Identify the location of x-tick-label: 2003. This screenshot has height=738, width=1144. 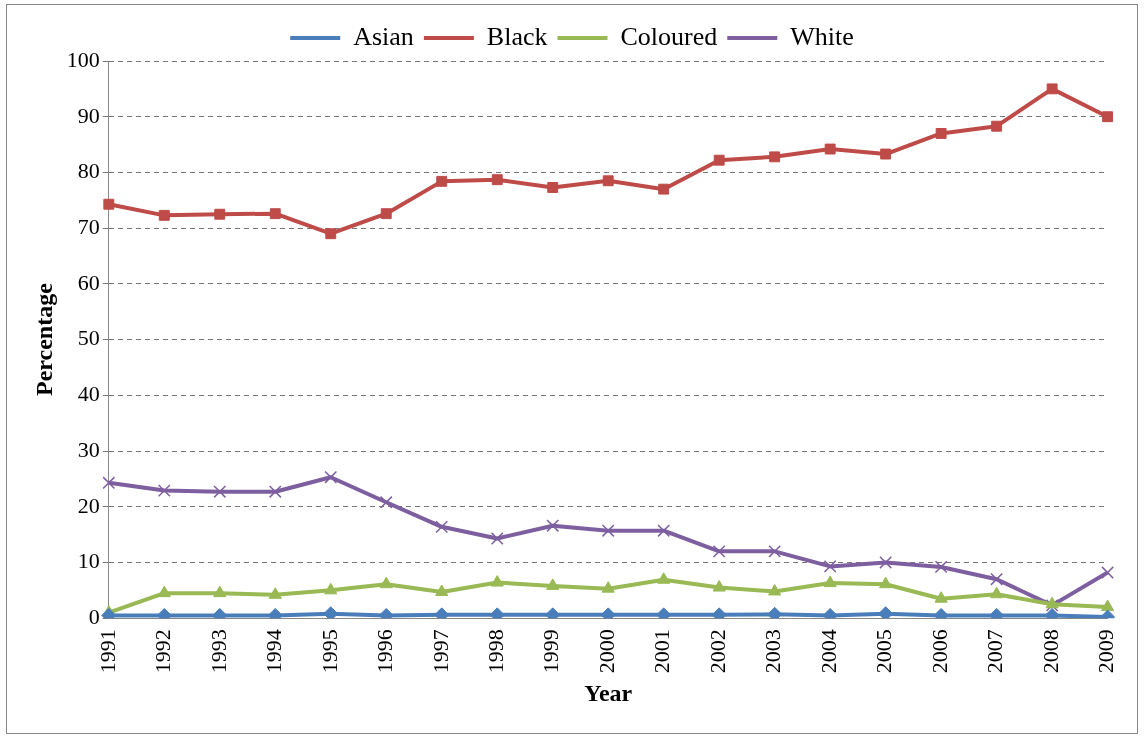
(773, 651).